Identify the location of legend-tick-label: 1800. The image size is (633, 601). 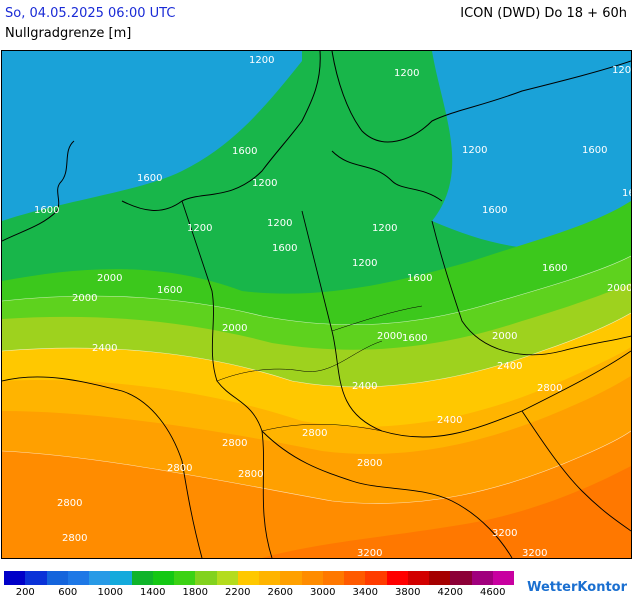
(195, 592).